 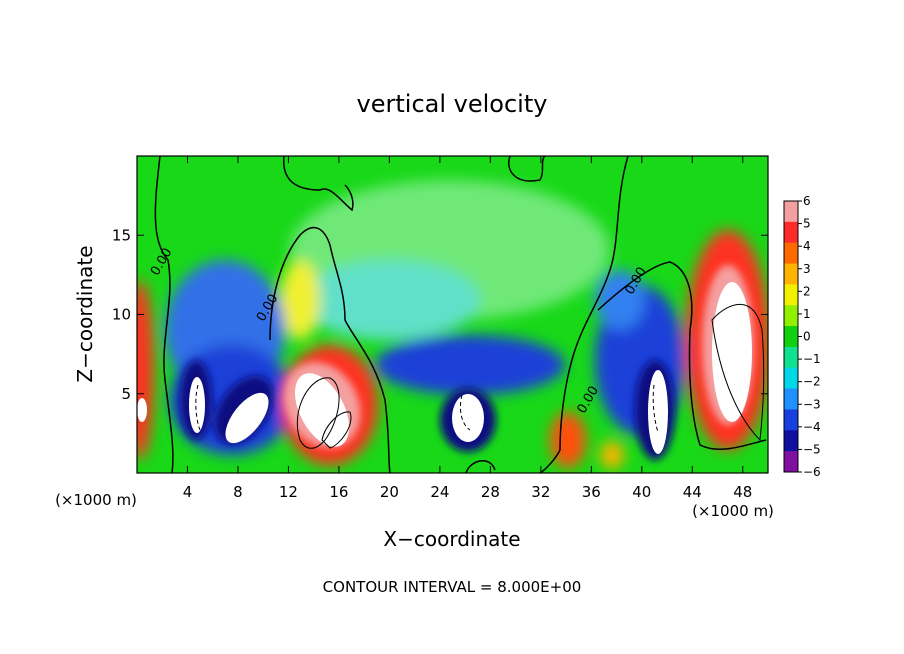 What do you see at coordinates (451, 539) in the screenshot?
I see `x-axis-label: X−coordinate` at bounding box center [451, 539].